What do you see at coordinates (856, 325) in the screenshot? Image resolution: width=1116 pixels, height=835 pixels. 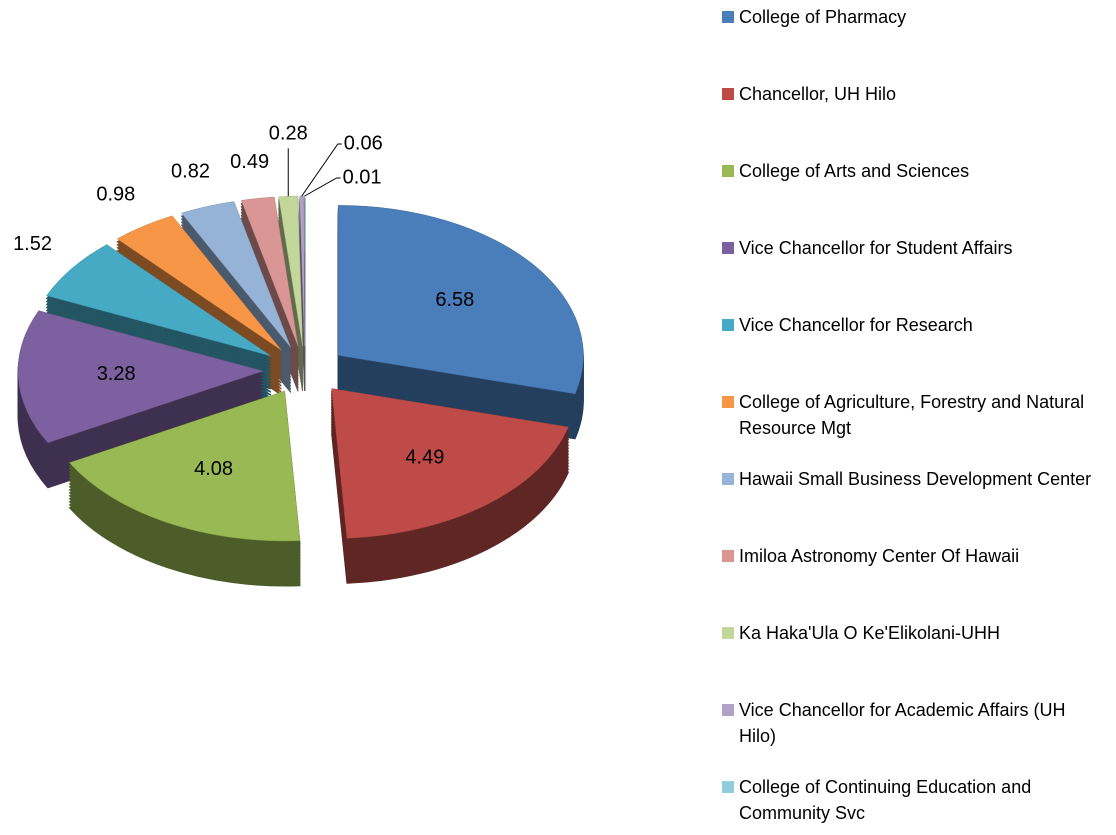 I see `legend-label: Vice Chancellor for Research` at bounding box center [856, 325].